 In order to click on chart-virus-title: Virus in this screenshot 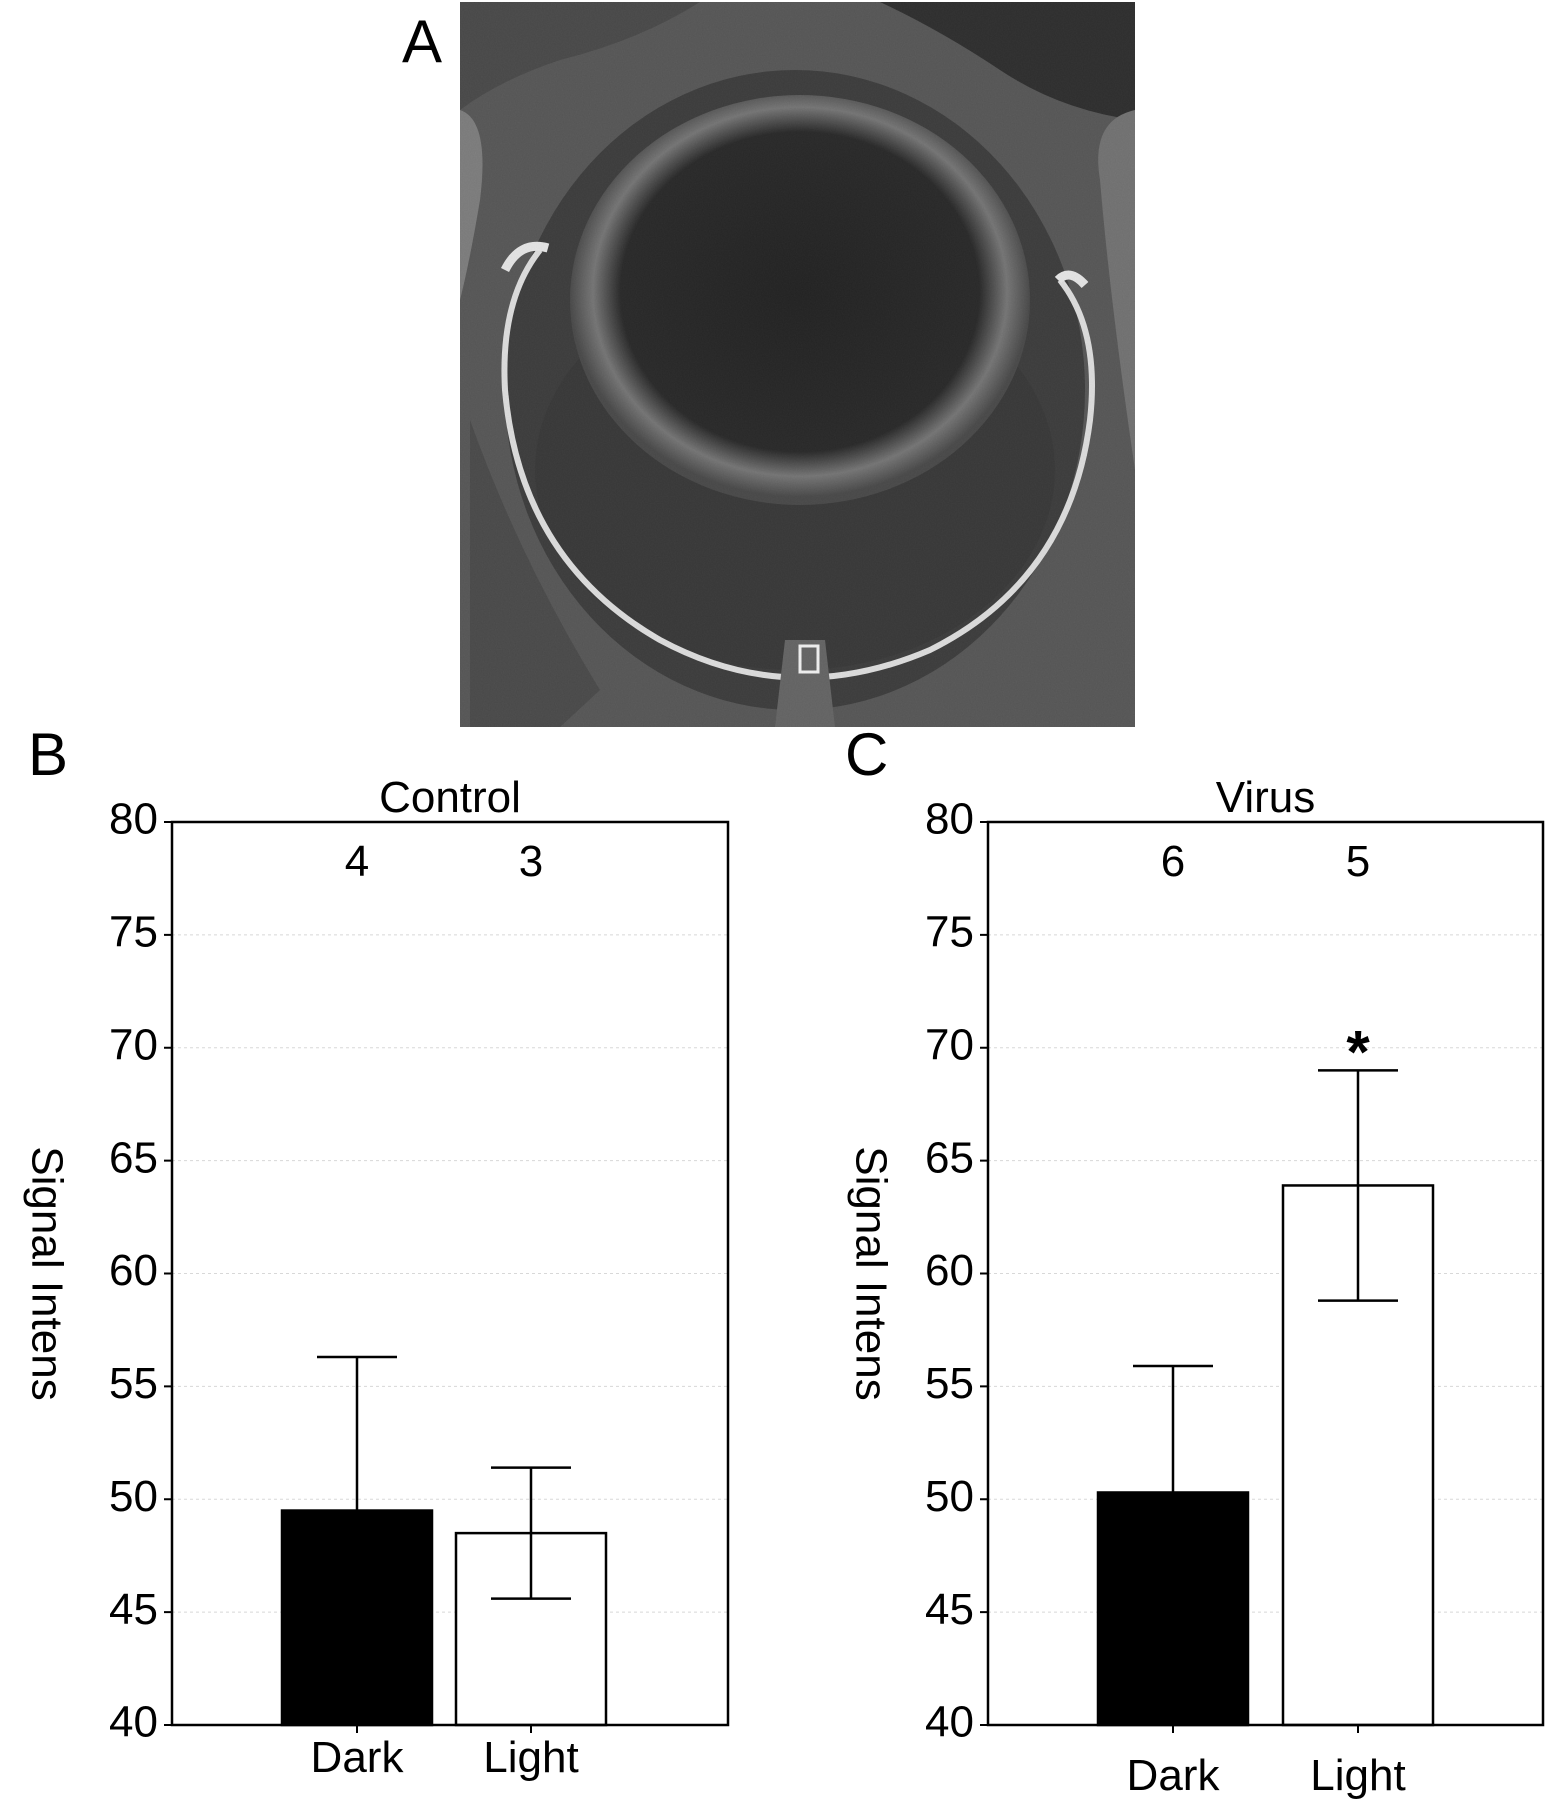, I will do `click(1265, 797)`.